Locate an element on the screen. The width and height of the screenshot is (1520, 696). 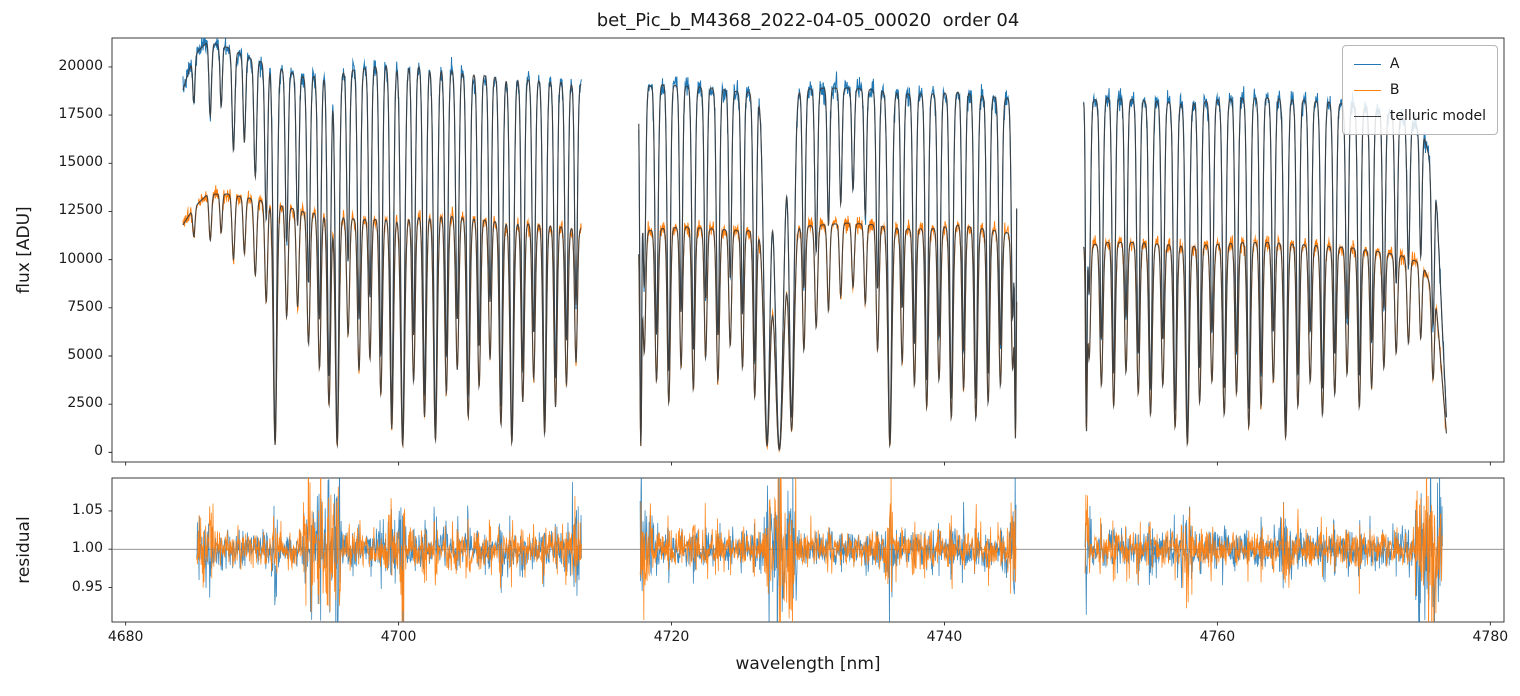
x-tick-label: 4720 is located at coordinates (671, 637).